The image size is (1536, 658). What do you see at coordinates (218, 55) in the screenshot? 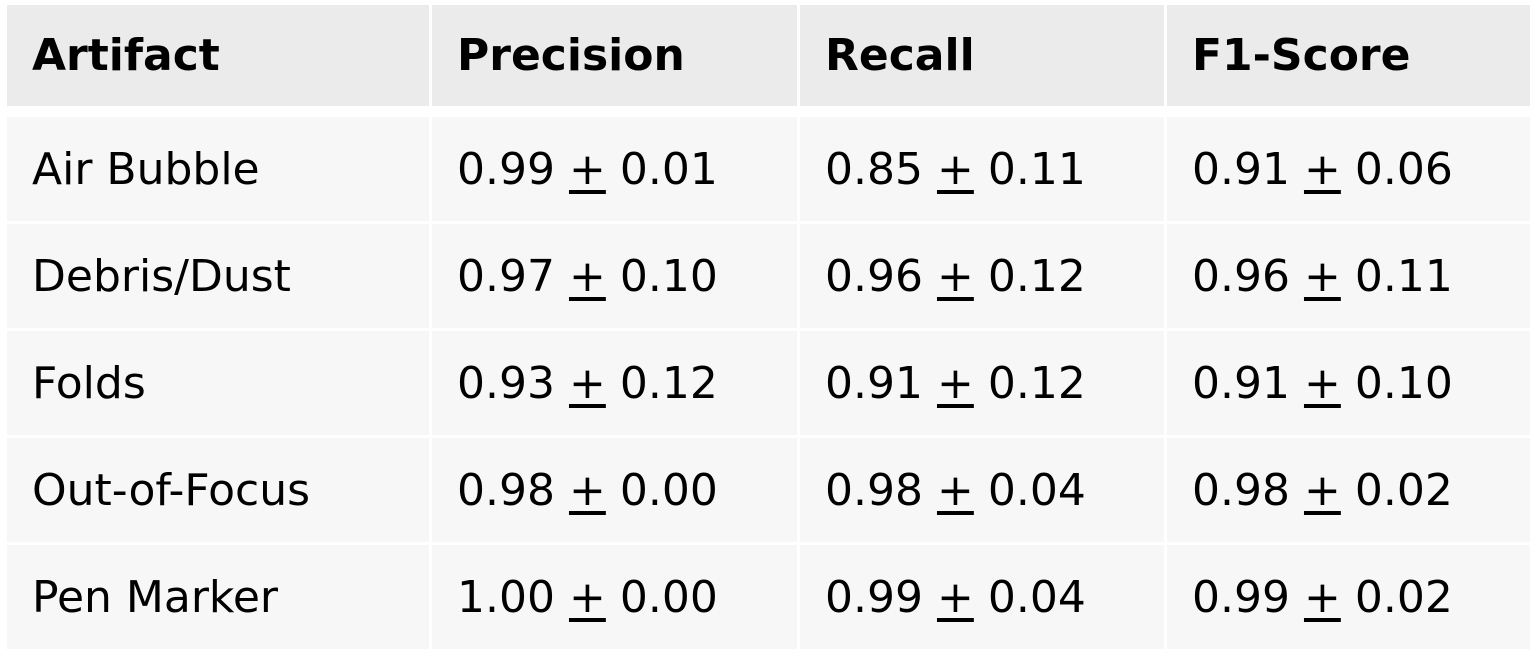
I see `header-artifact: Artifact` at bounding box center [218, 55].